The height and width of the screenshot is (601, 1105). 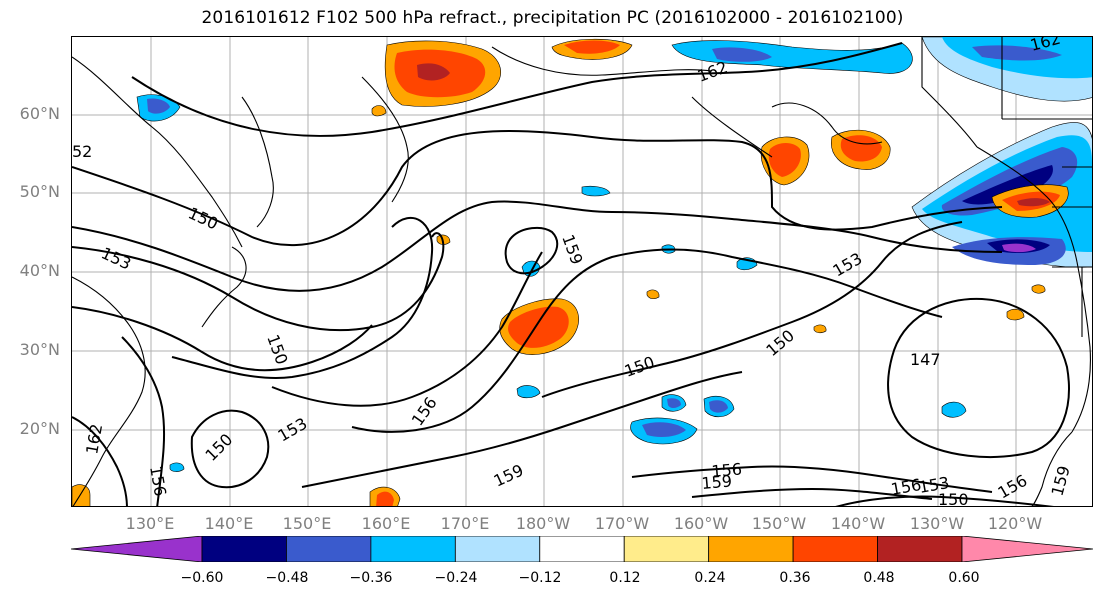 What do you see at coordinates (625, 578) in the screenshot?
I see `colorbar-label: 0.12` at bounding box center [625, 578].